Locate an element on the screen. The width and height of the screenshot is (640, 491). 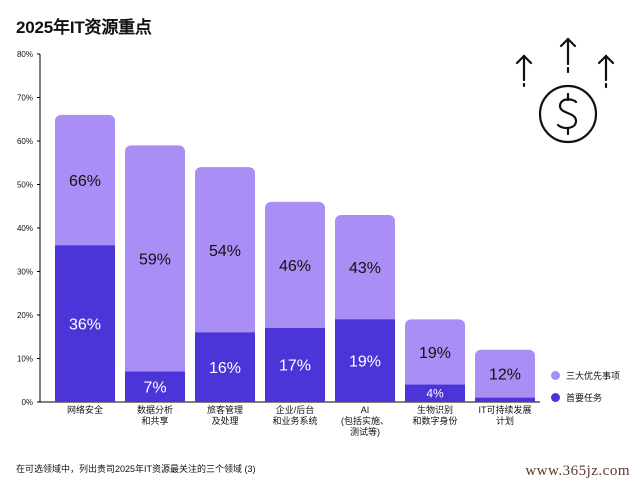
y-tick-label: 40% is located at coordinates (25, 228).